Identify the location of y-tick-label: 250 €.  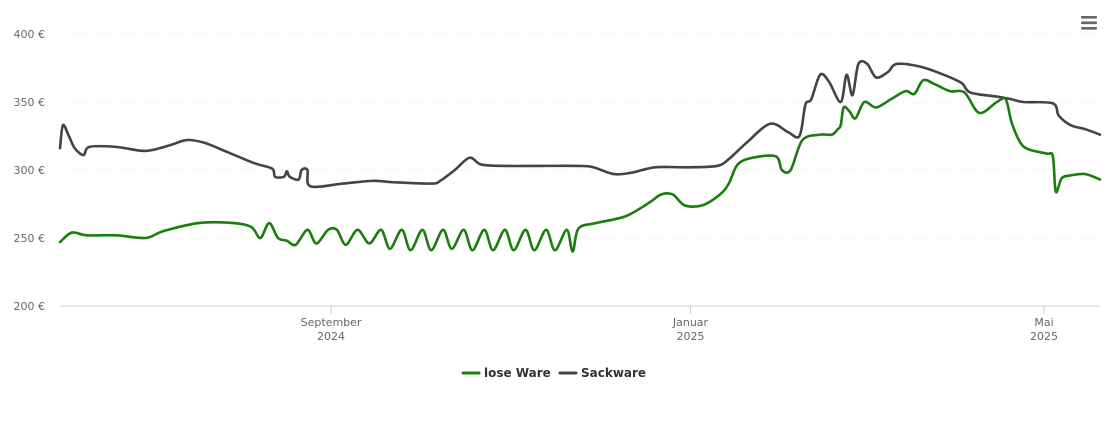
(30, 238).